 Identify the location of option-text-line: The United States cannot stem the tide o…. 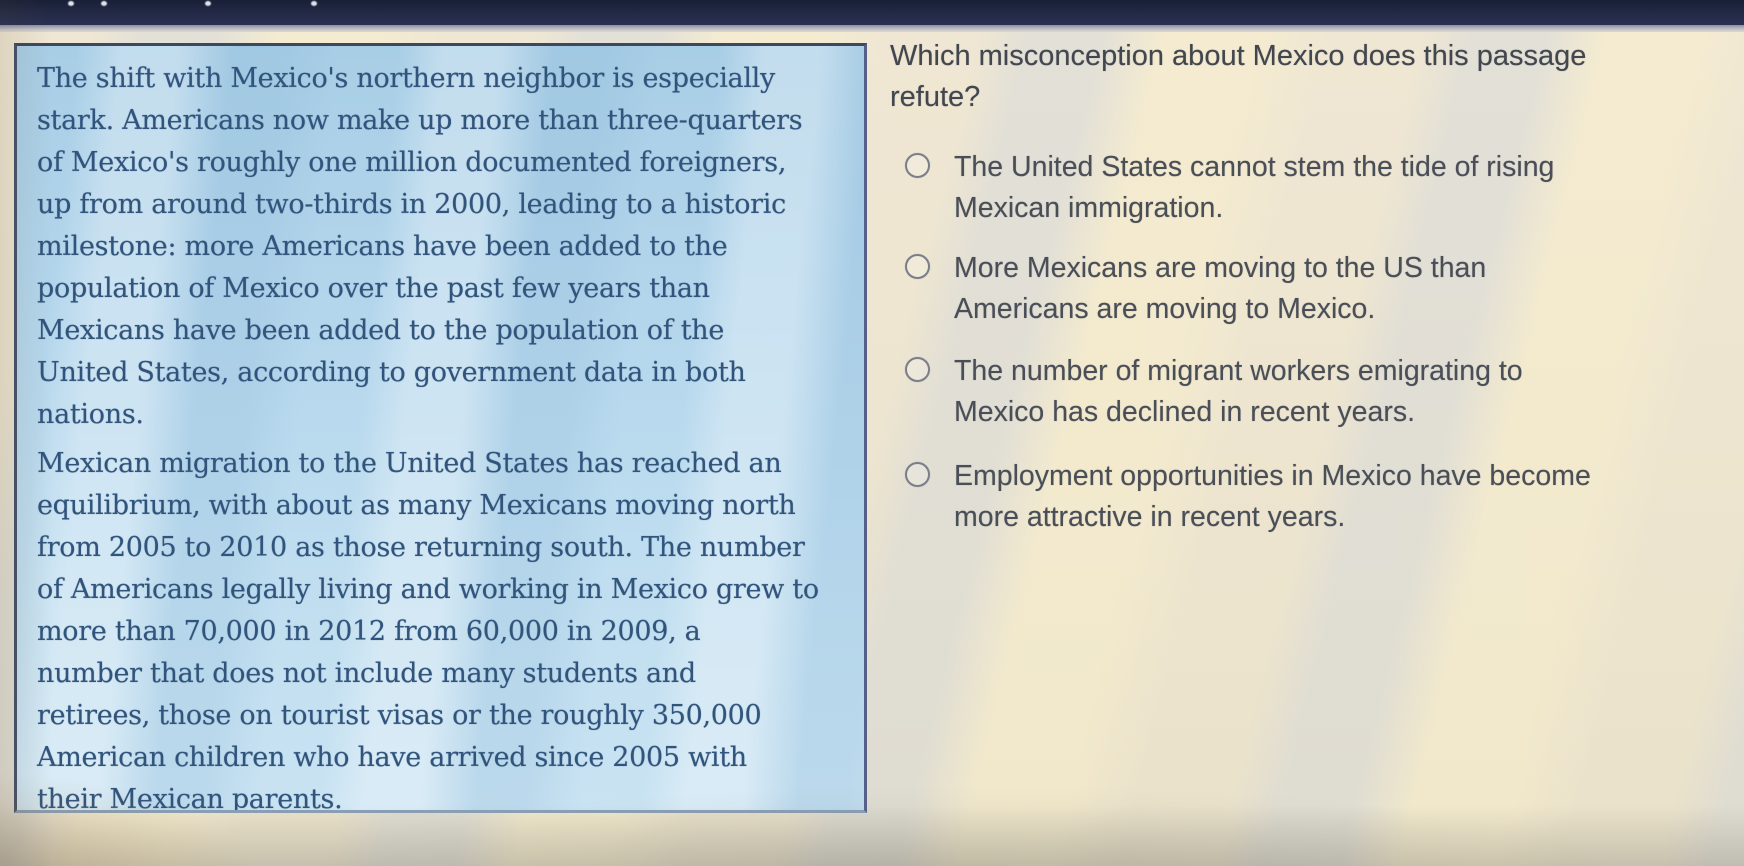
(1254, 167).